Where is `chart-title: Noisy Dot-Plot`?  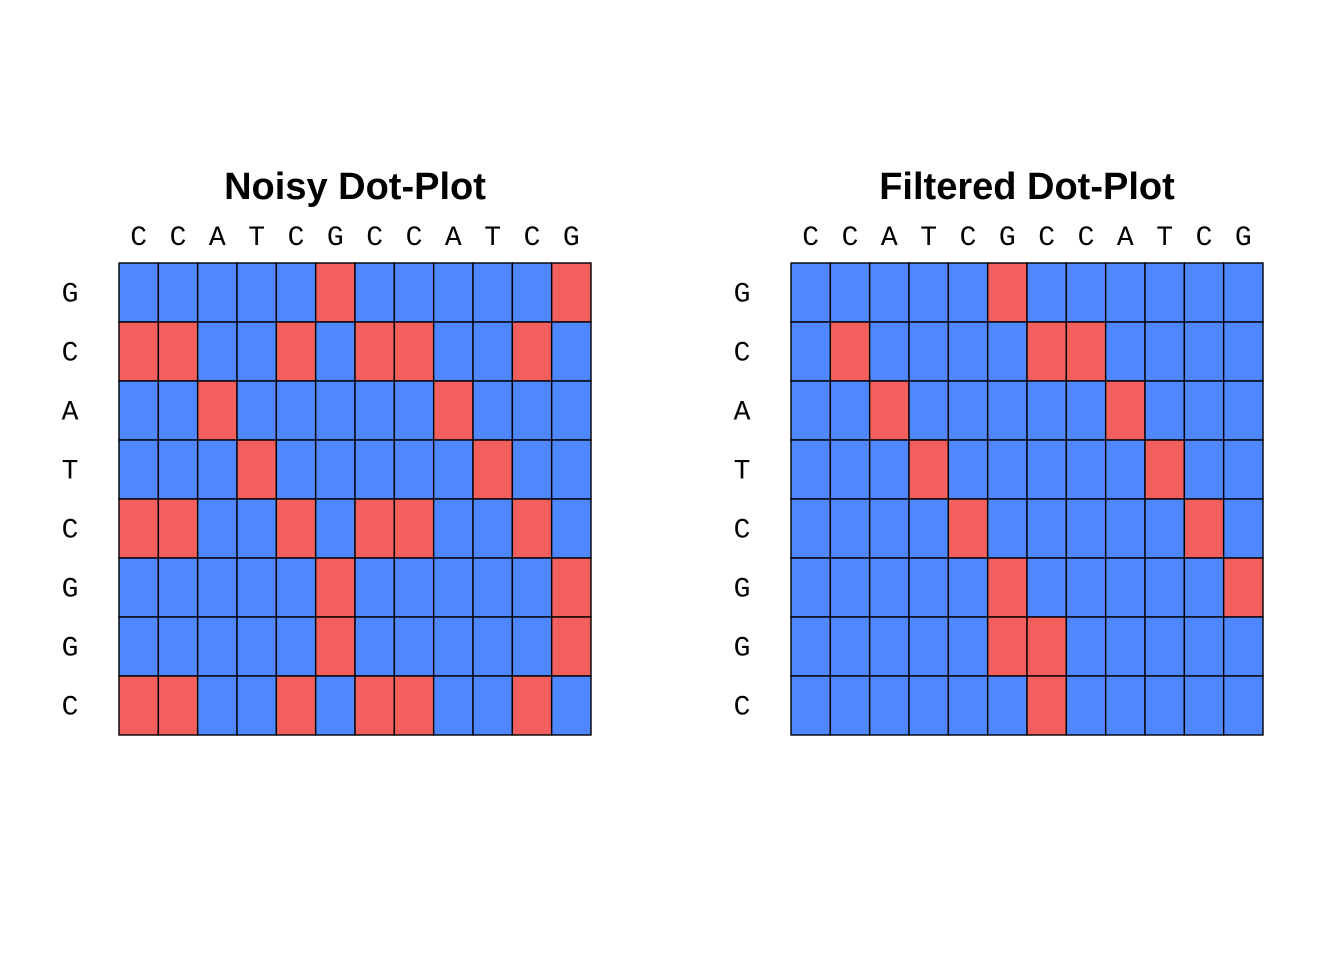
chart-title: Noisy Dot-Plot is located at coordinates (355, 187).